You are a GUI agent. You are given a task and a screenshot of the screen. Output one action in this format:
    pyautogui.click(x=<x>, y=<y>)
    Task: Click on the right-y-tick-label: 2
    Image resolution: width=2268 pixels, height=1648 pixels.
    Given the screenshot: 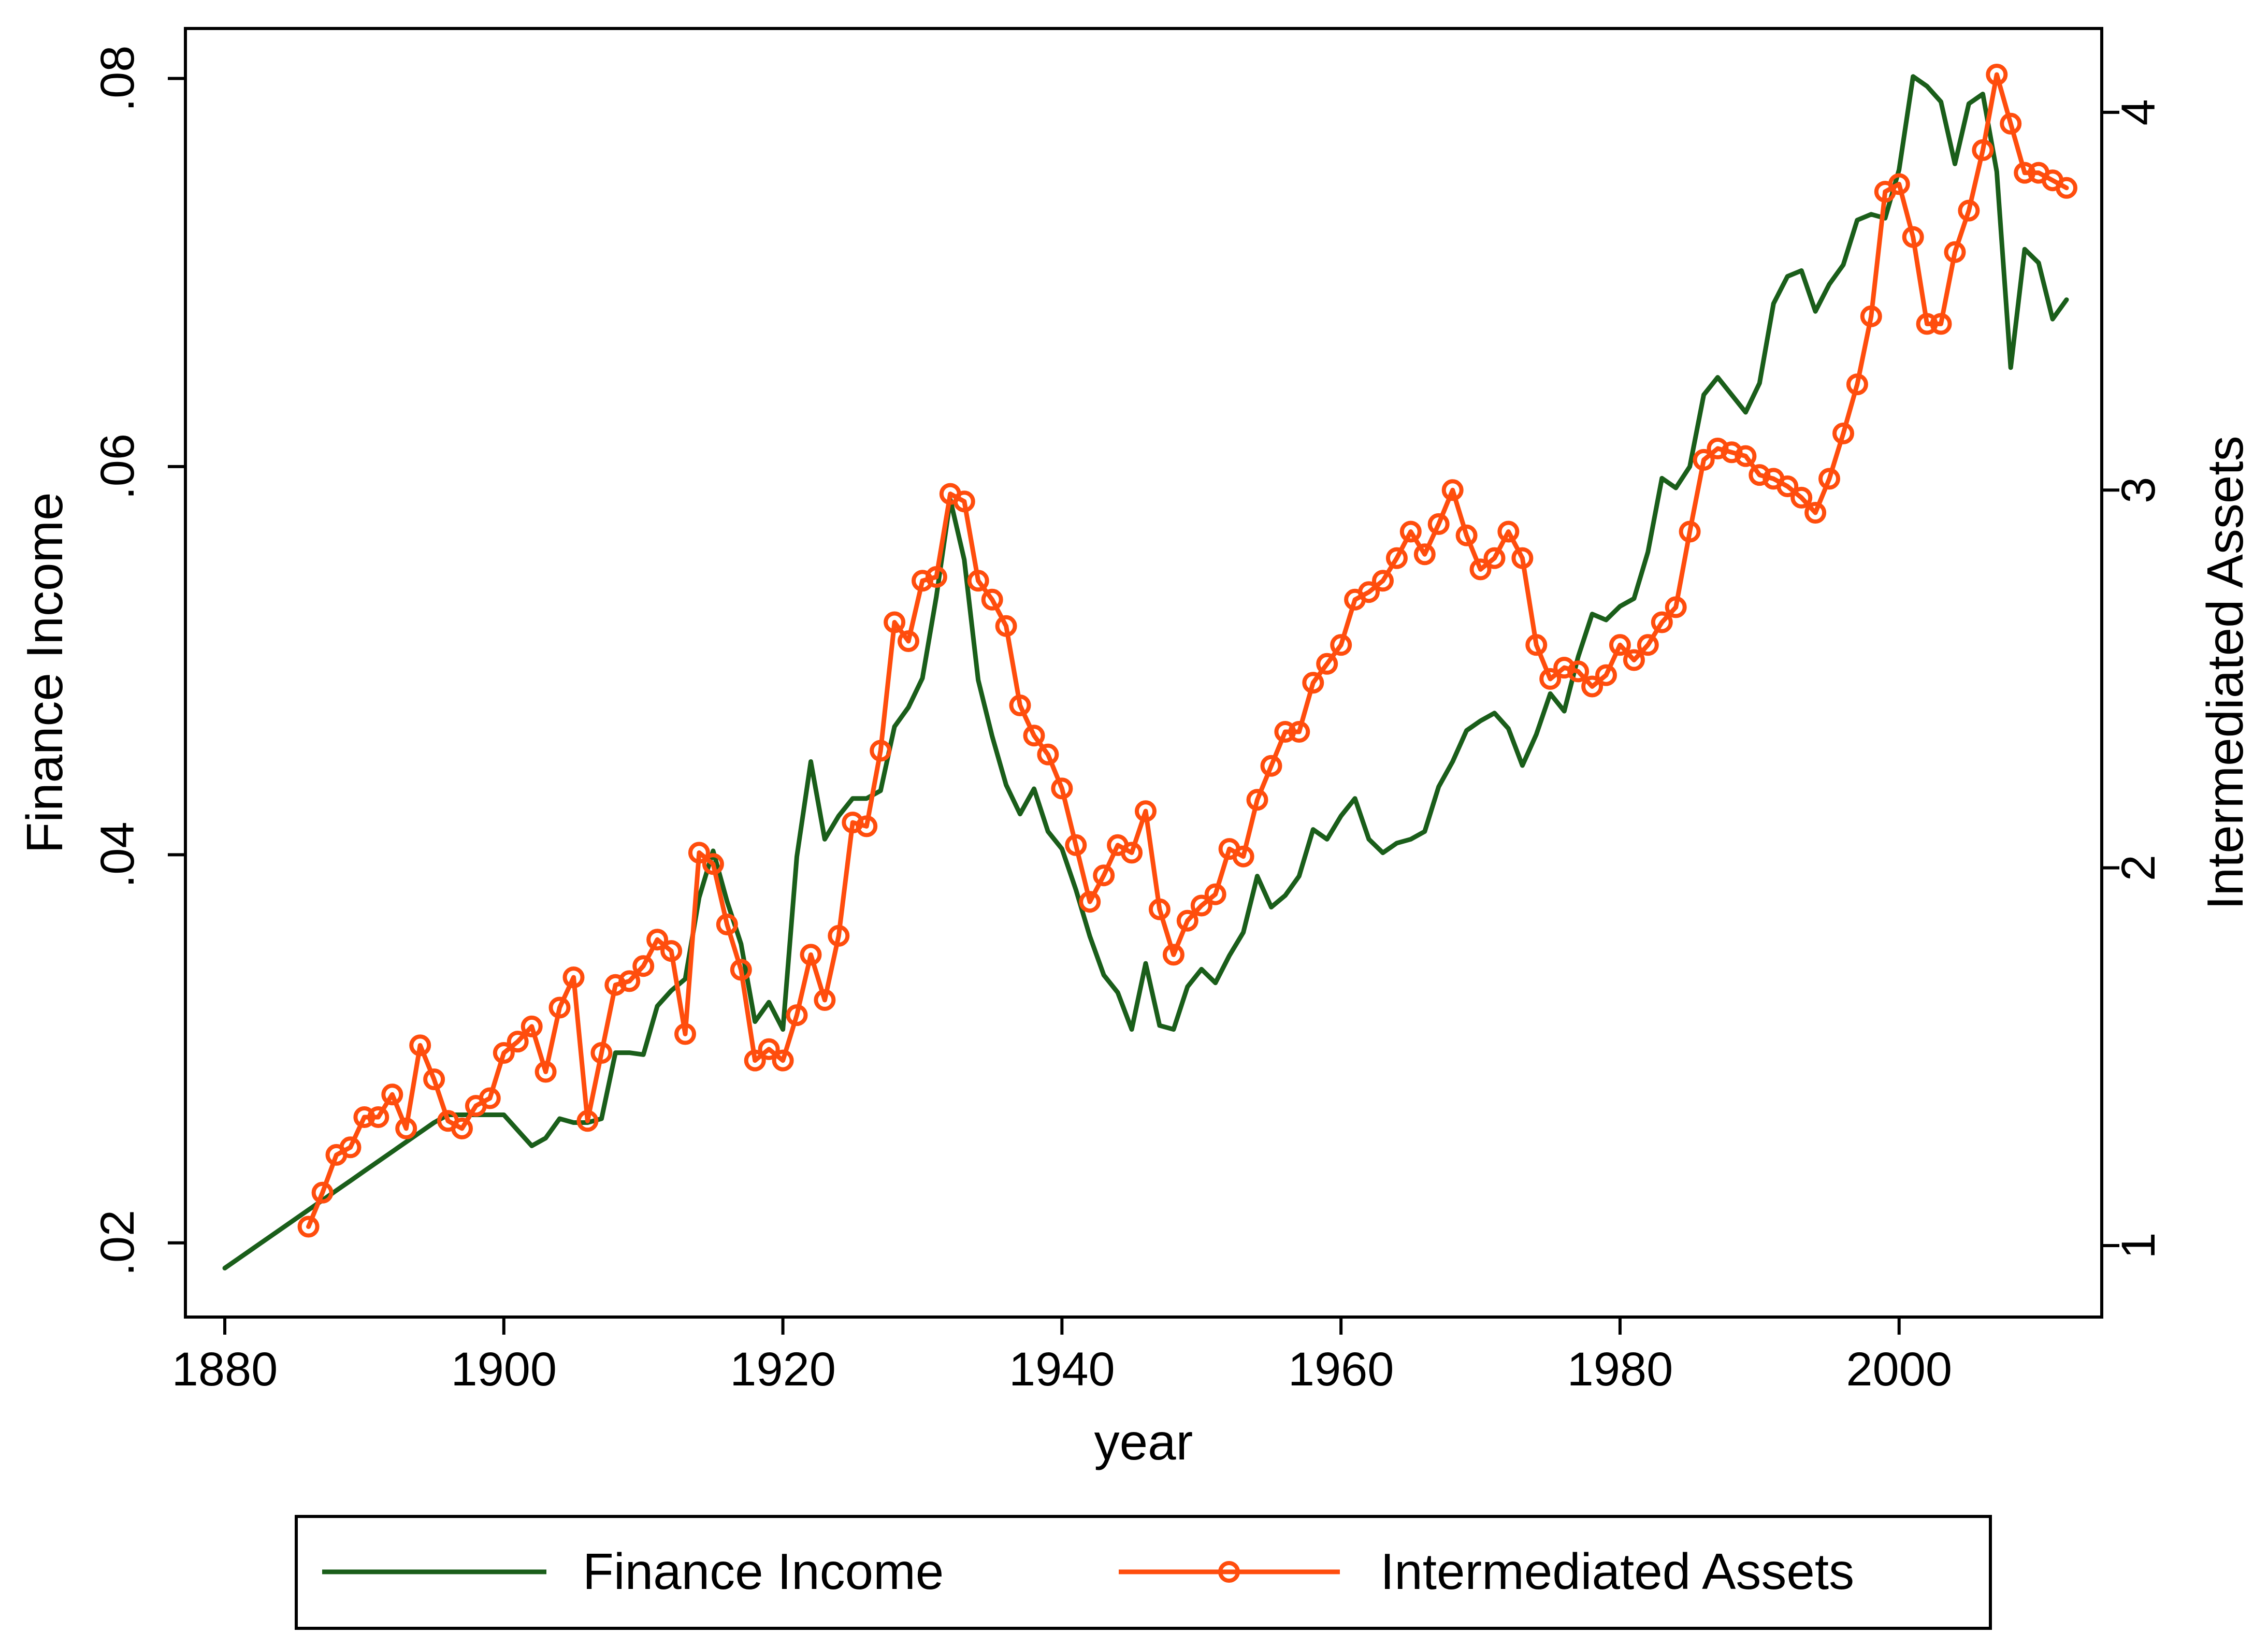 What is the action you would take?
    pyautogui.click(x=2138, y=868)
    